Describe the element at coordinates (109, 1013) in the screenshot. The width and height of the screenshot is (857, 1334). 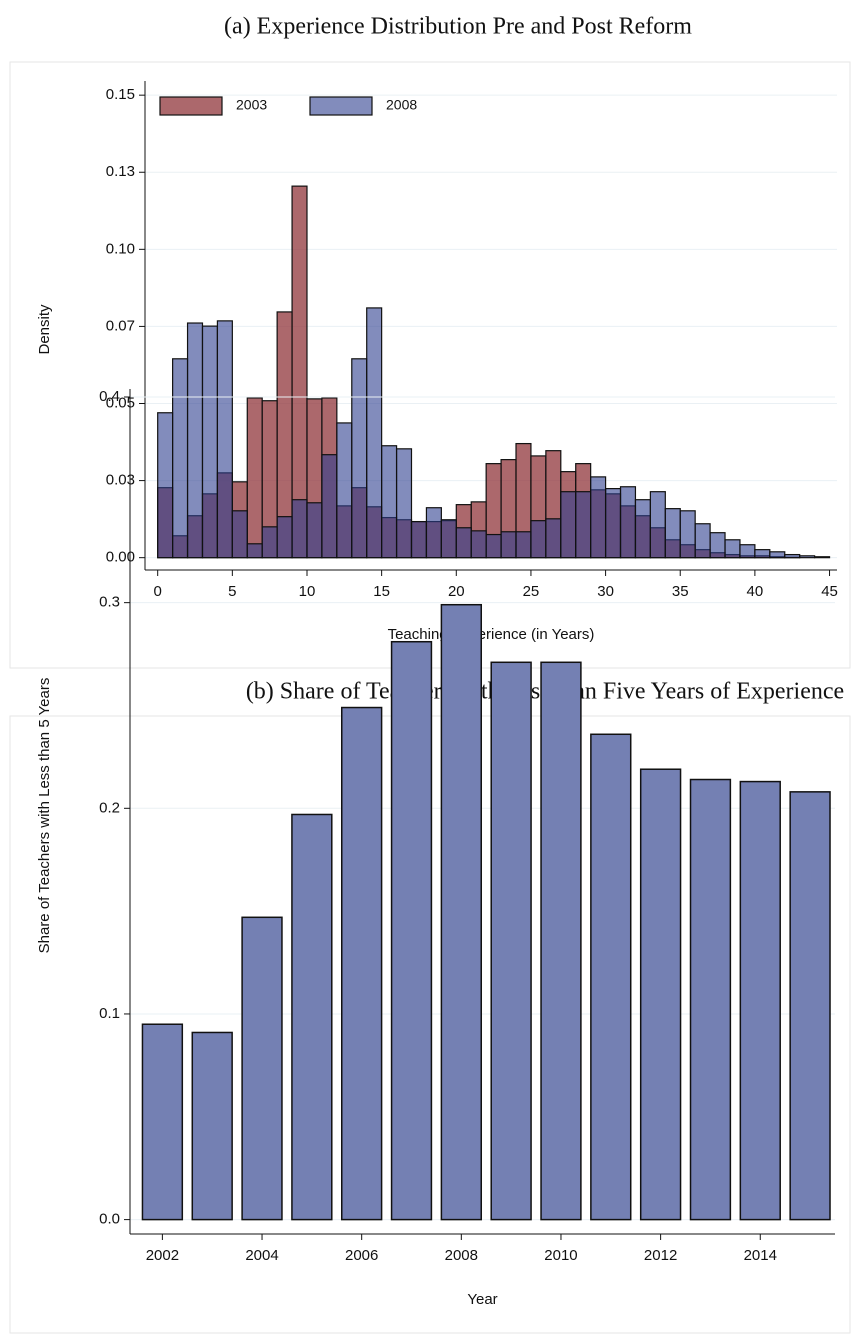
I see `y-tick-label: 0.1` at that location.